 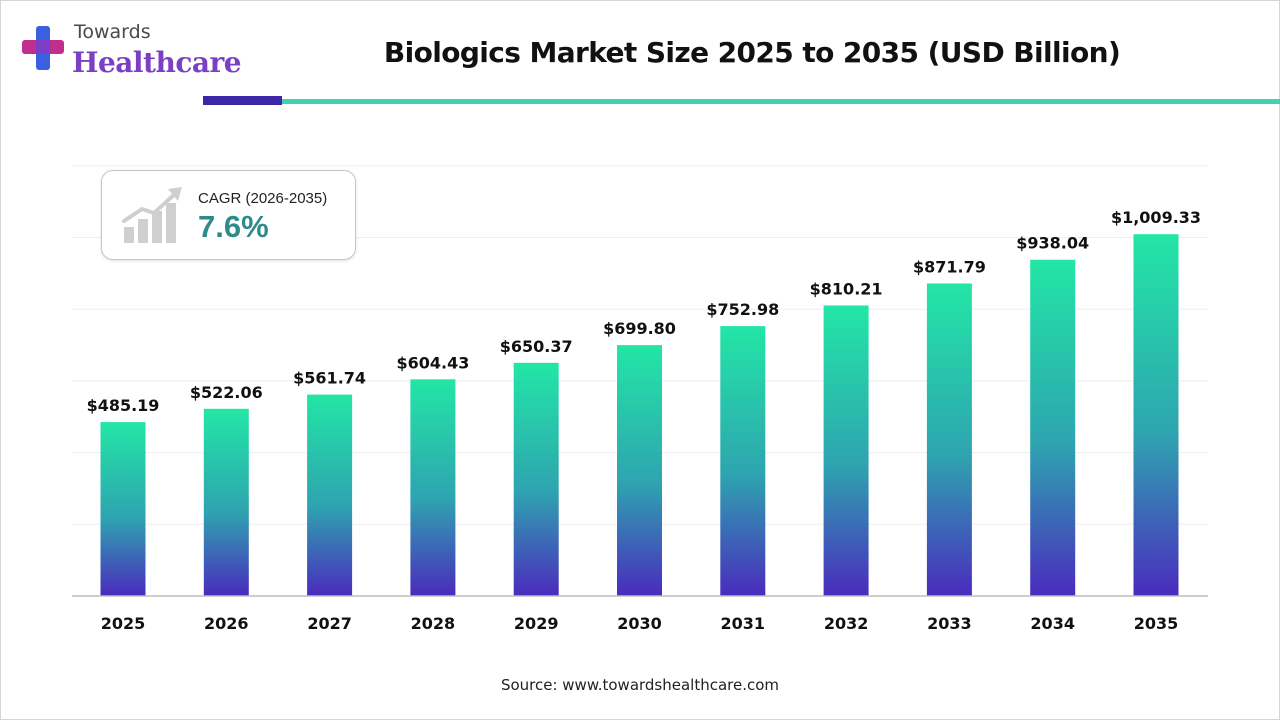 What do you see at coordinates (123, 405) in the screenshot?
I see `value-label-2025: $485.19` at bounding box center [123, 405].